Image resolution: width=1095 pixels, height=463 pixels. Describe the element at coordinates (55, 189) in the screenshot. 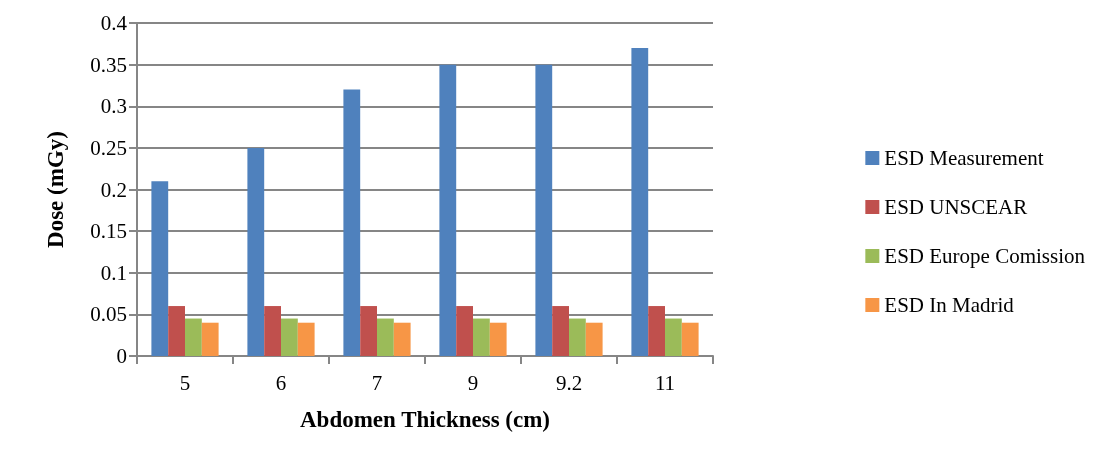

I see `y-axis-title: Dose (mGy)` at that location.